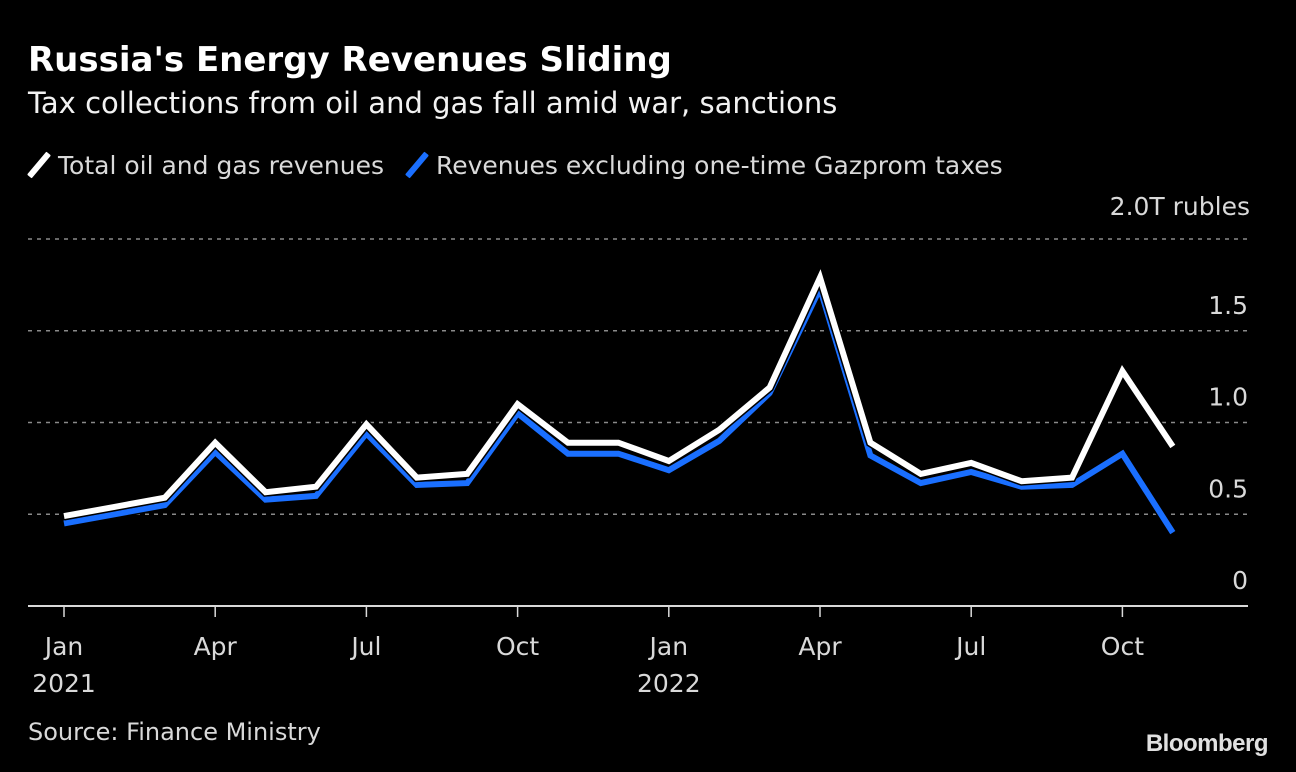 The height and width of the screenshot is (772, 1296). I want to click on source-note: Source: Finance Ministry, so click(174, 732).